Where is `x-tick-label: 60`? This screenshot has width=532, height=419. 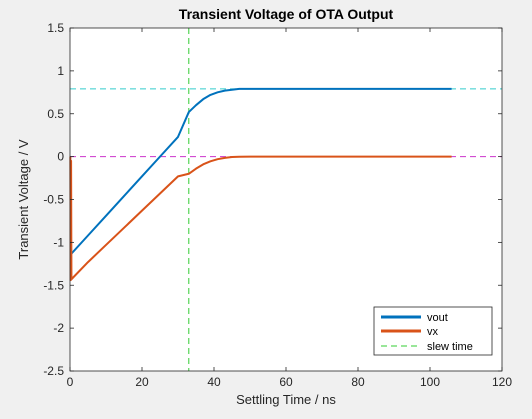
x-tick-label: 60 is located at coordinates (286, 382).